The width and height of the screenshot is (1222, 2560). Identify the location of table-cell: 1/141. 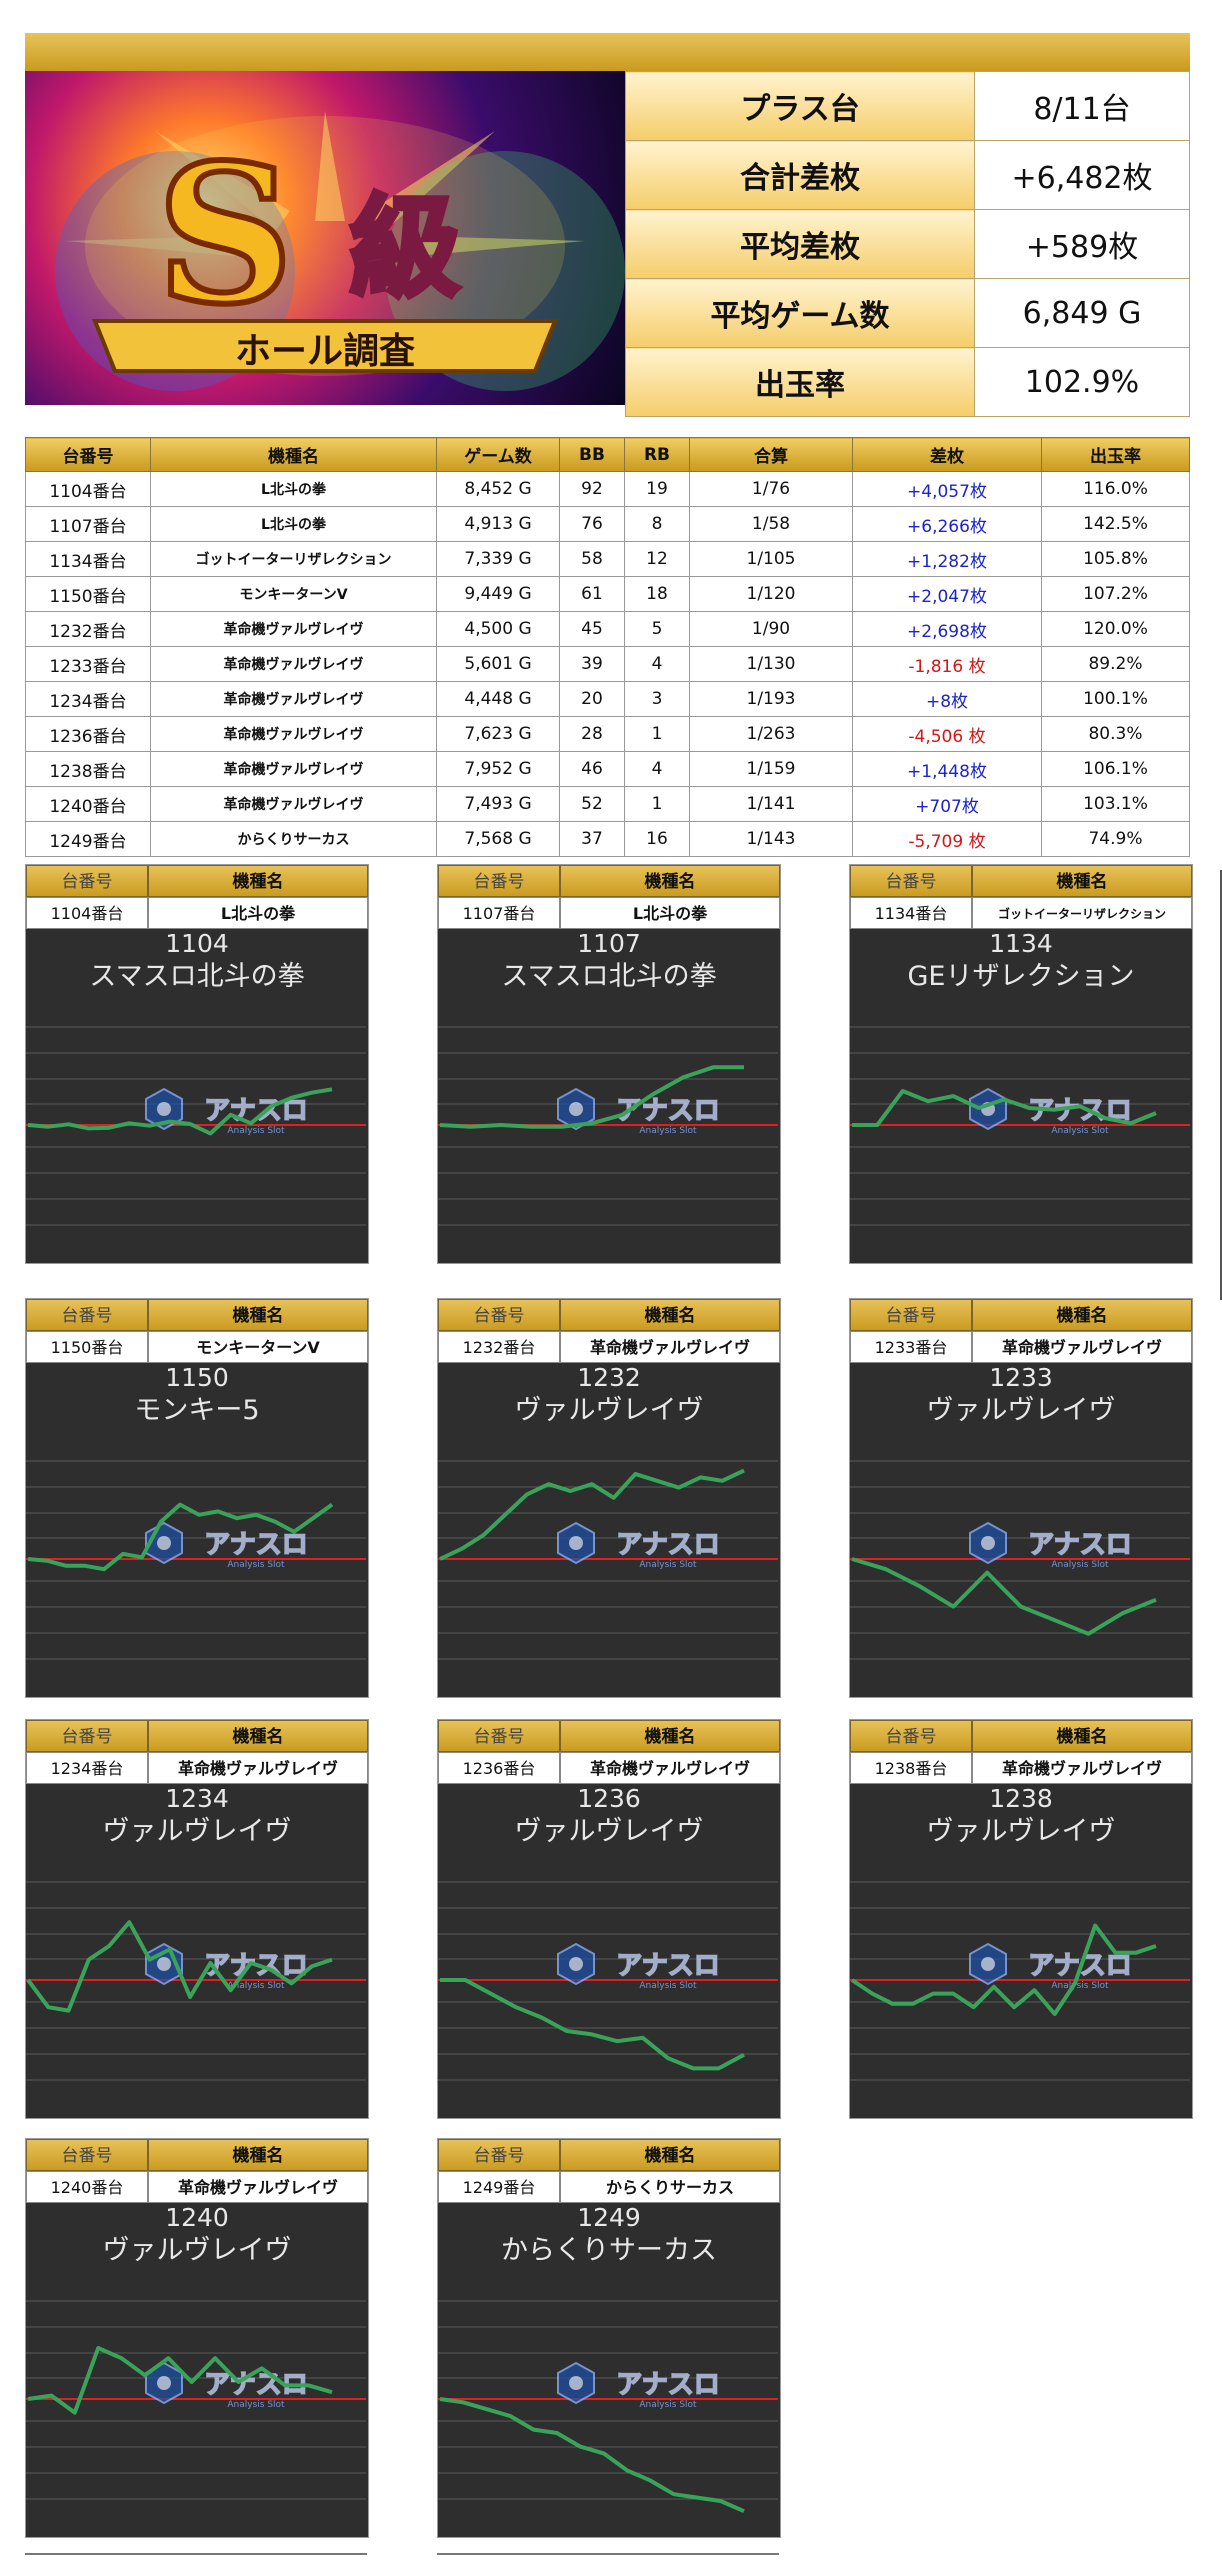
(771, 804).